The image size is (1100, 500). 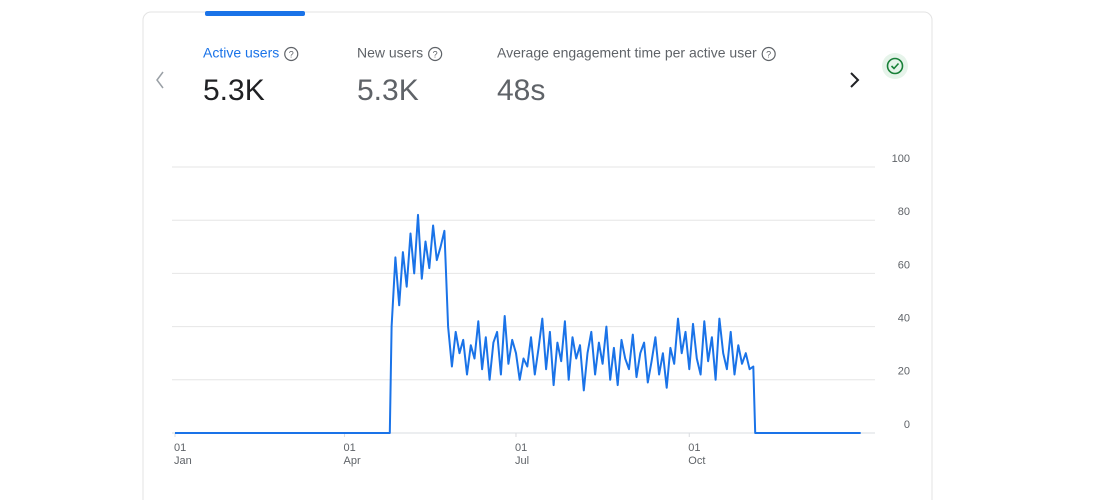 What do you see at coordinates (904, 372) in the screenshot?
I see `y-tick-label: 20` at bounding box center [904, 372].